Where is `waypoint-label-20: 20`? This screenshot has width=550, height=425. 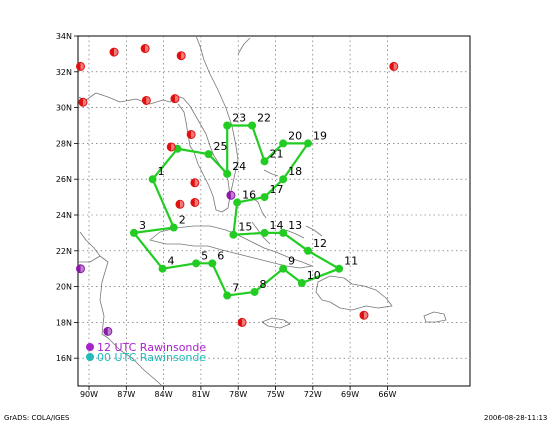 waypoint-label-20: 20 is located at coordinates (295, 135).